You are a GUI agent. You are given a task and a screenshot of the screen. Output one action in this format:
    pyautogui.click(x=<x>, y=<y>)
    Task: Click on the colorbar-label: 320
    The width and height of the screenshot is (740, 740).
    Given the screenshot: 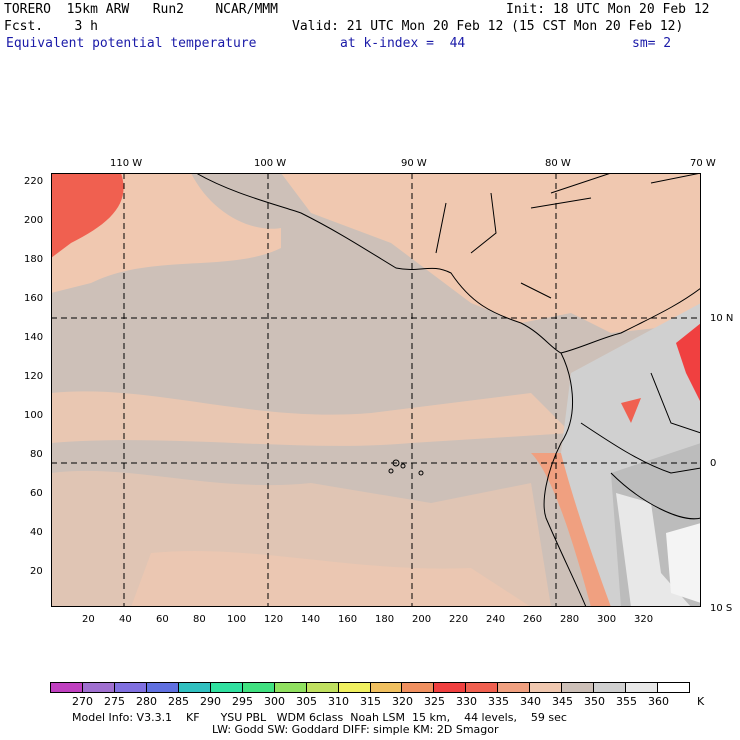 What is the action you would take?
    pyautogui.click(x=402, y=701)
    